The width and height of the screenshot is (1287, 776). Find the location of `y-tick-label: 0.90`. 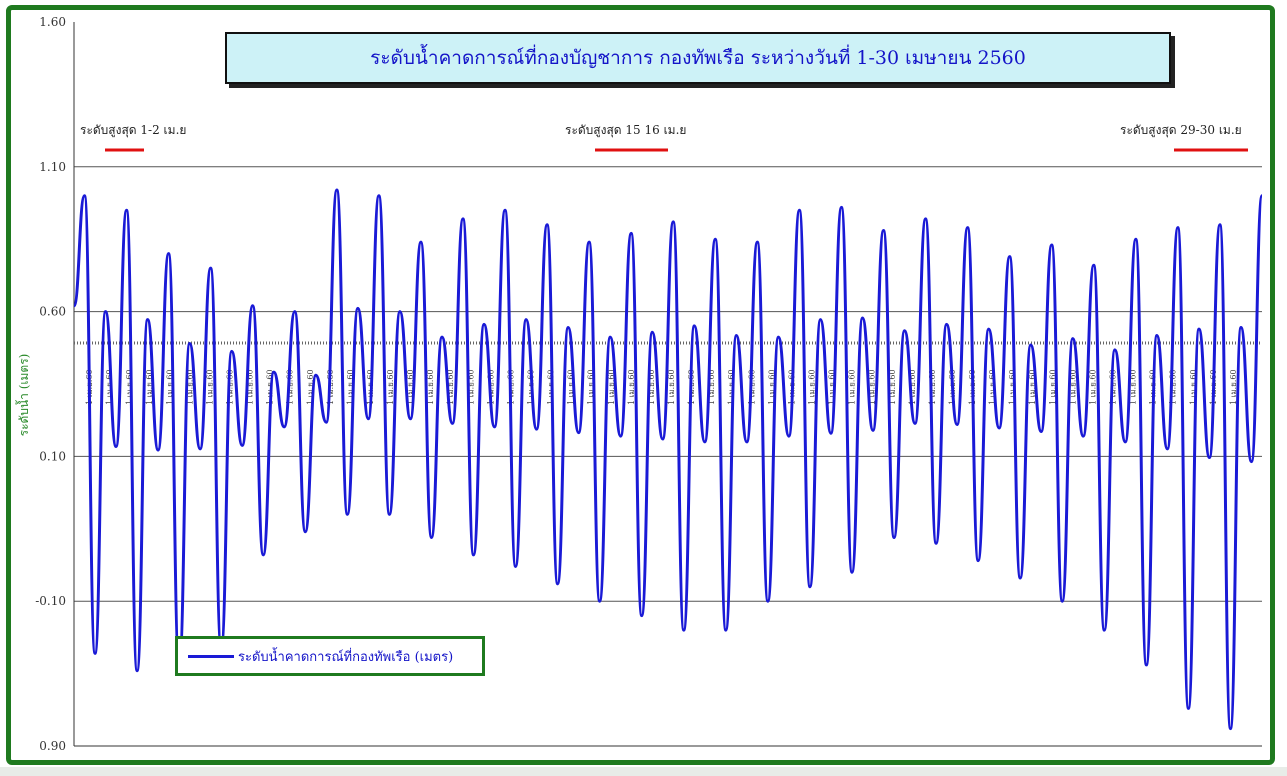

y-tick-label: 0.90 is located at coordinates (52, 746).